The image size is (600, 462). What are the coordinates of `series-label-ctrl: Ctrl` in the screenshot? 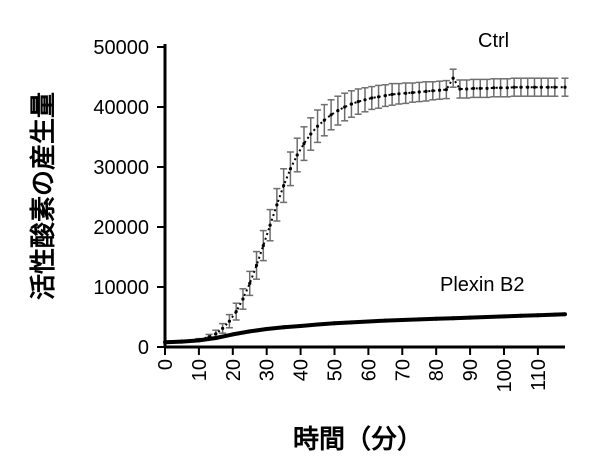 It's located at (493, 41).